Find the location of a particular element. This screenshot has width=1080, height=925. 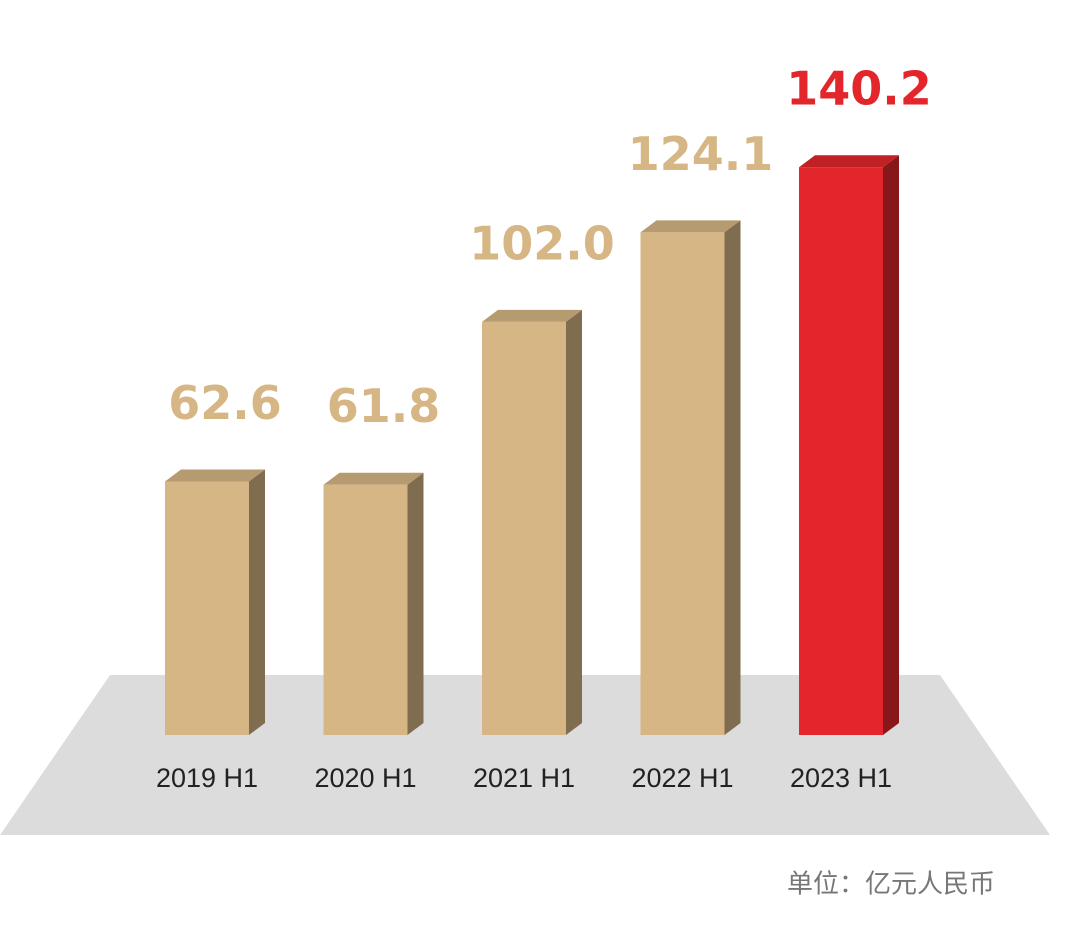

x-tick-label: 2022 H1 is located at coordinates (682, 778).